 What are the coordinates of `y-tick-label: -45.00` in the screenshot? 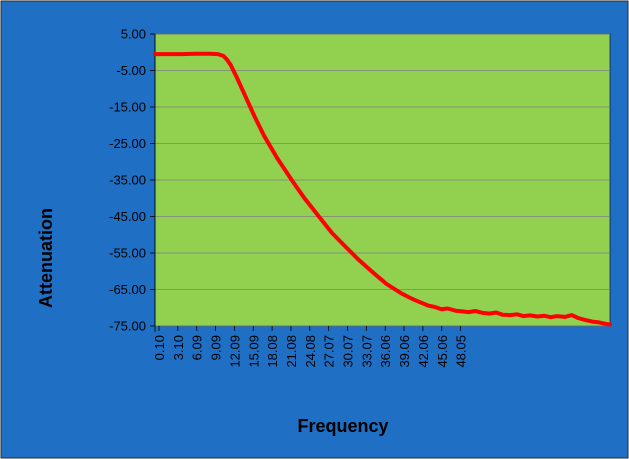 It's located at (127, 216).